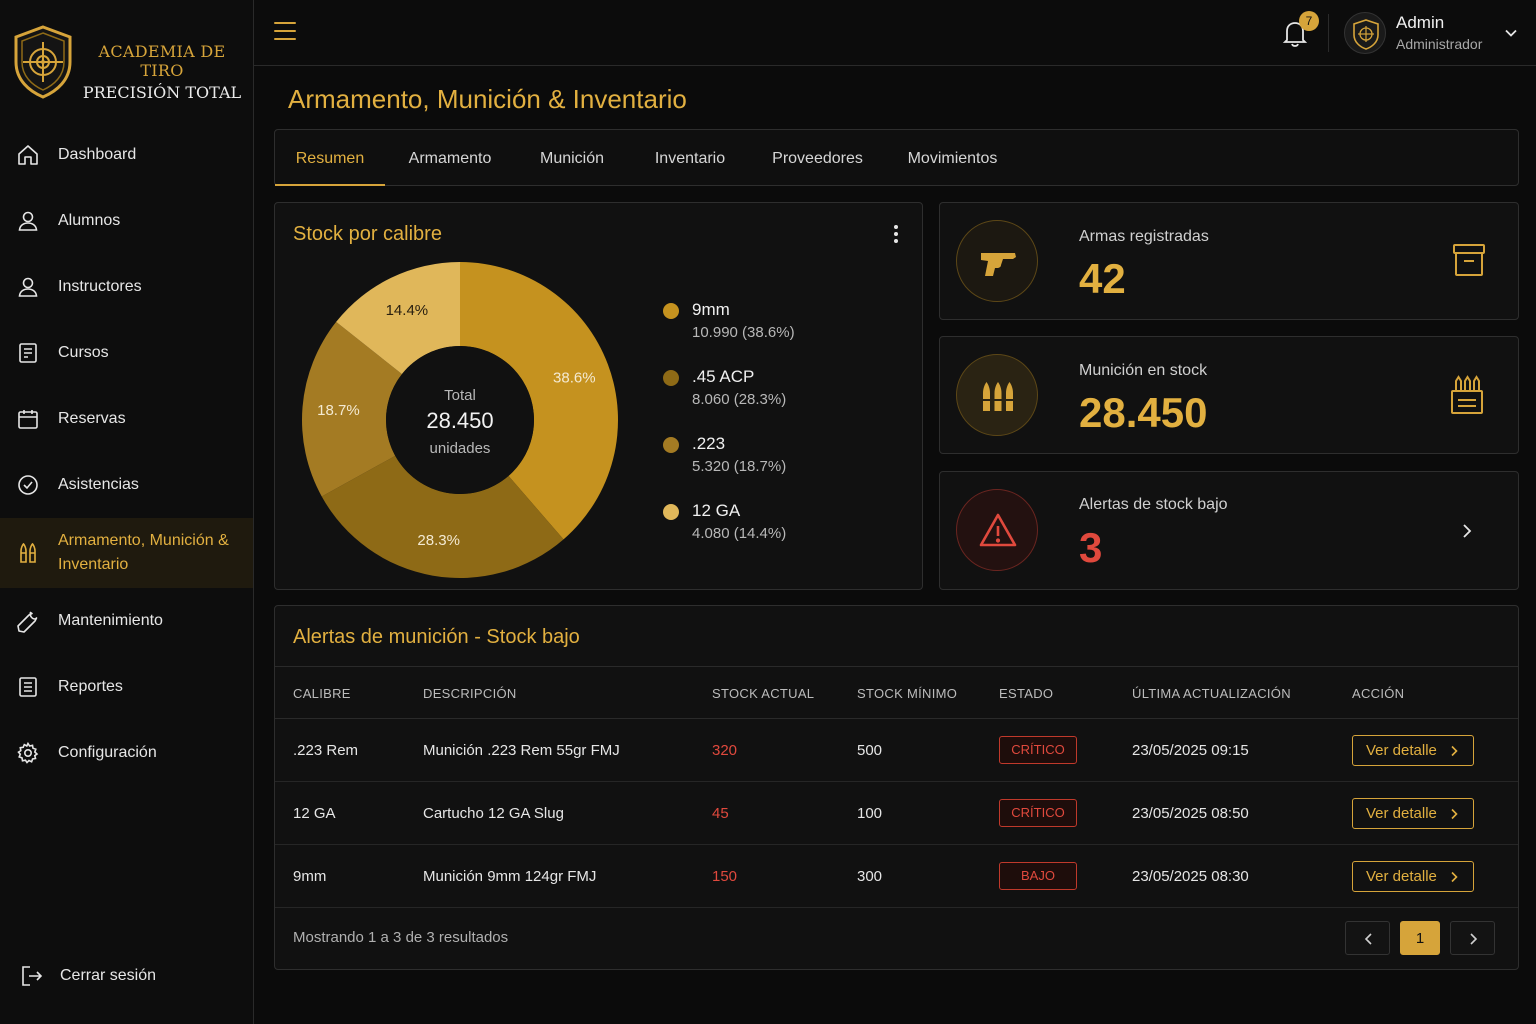  I want to click on table-title: Alertas de munición - Stock bajo, so click(436, 637).